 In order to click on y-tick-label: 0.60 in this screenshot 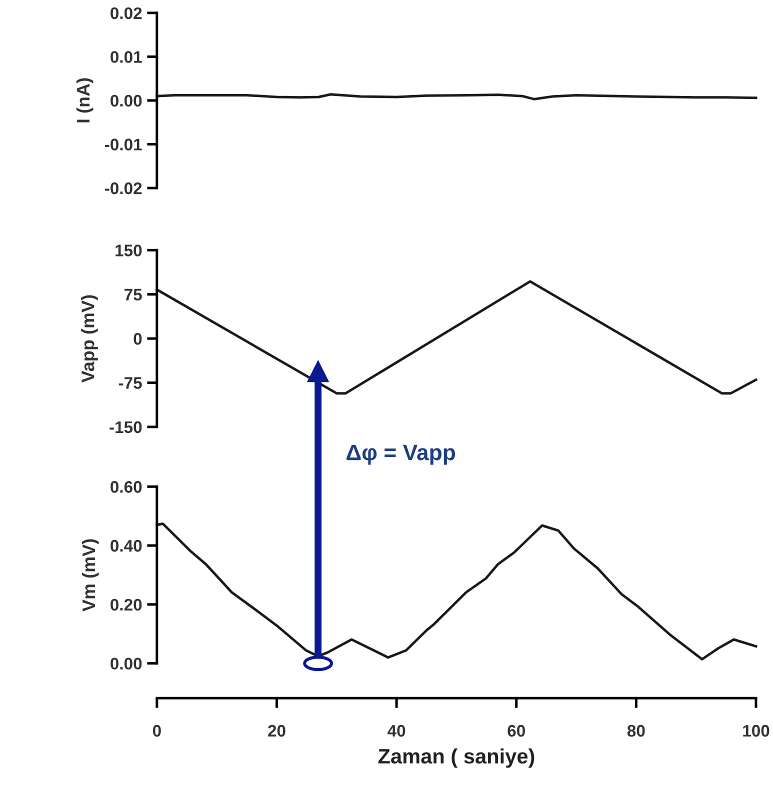, I will do `click(126, 487)`.